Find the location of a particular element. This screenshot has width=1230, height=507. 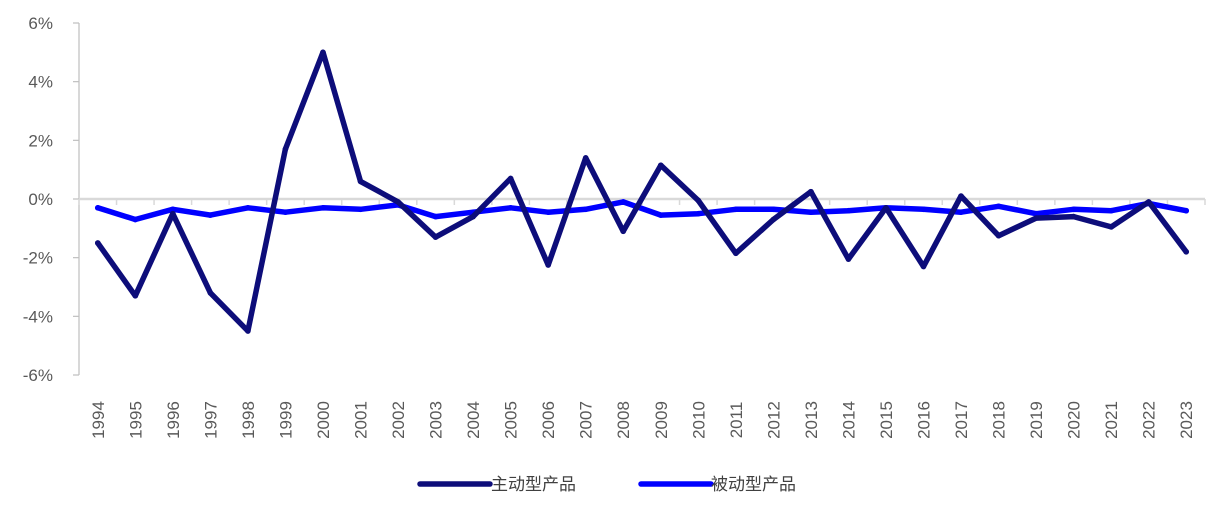

x-tick-label: 1999 is located at coordinates (285, 420).